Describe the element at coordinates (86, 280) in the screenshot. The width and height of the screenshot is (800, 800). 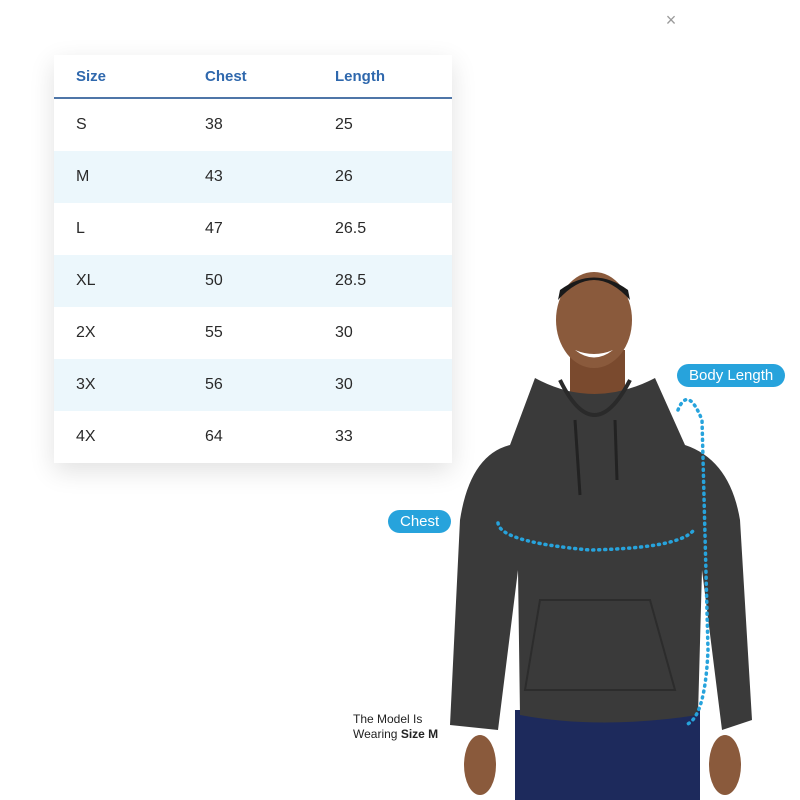
I see `cell-size: XL` at that location.